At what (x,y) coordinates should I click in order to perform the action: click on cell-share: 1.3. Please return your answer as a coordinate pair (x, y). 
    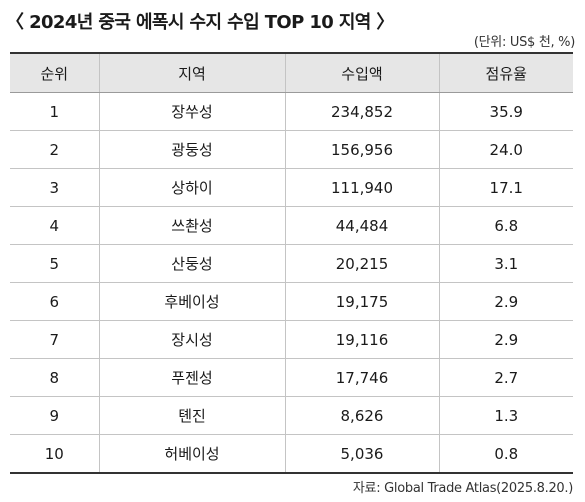
    Looking at the image, I should click on (505, 415).